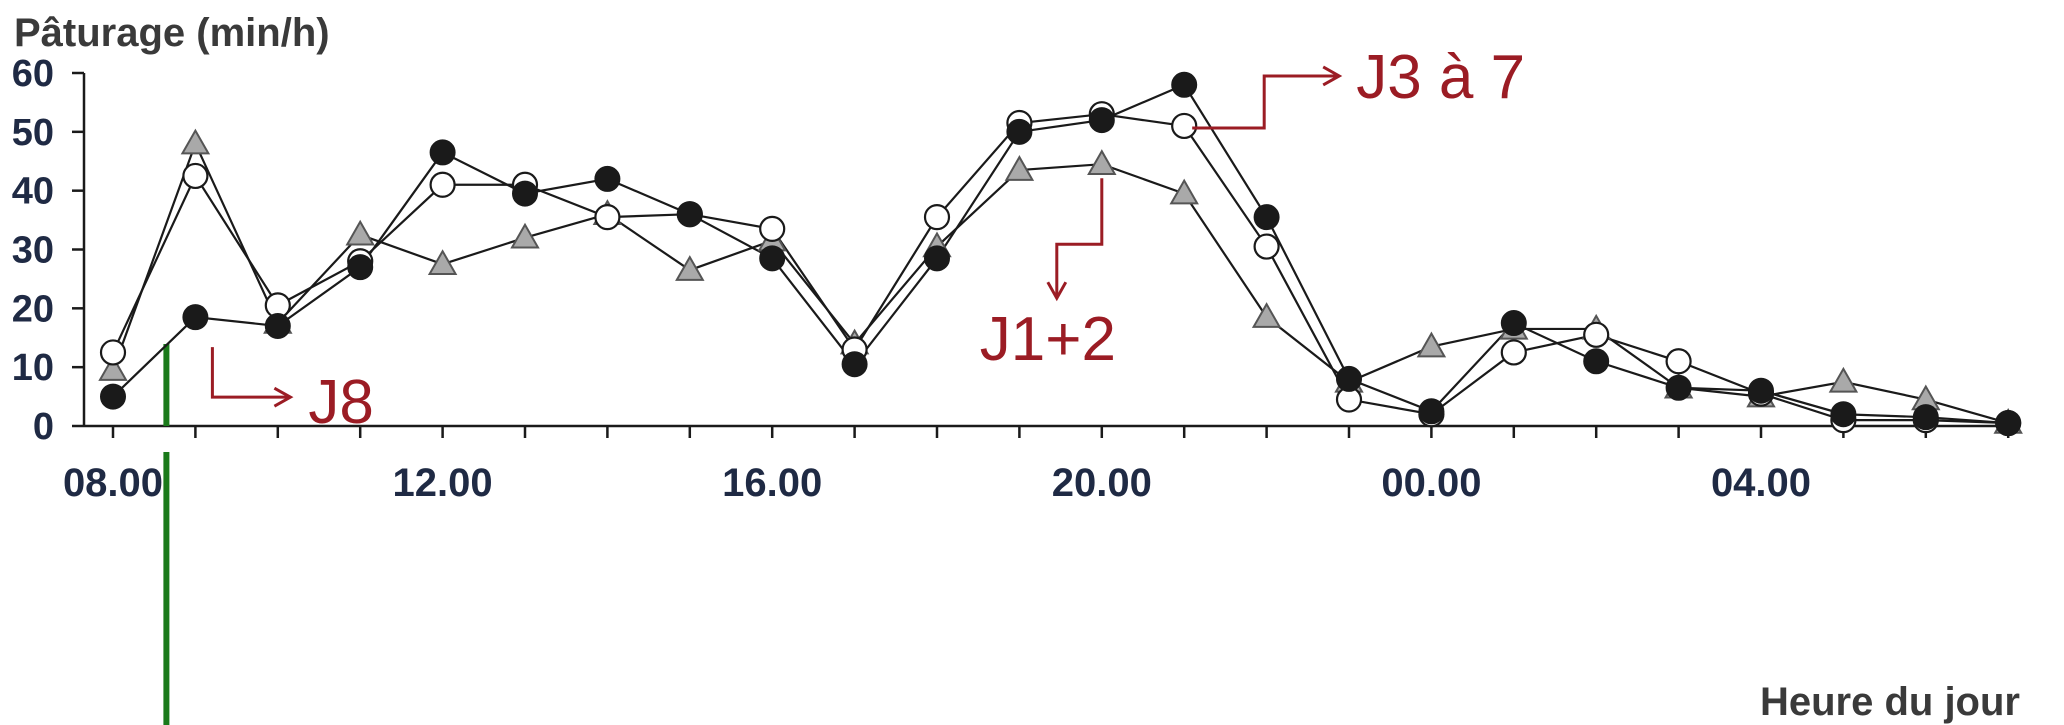 The image size is (2064, 725). Describe the element at coordinates (172, 33) in the screenshot. I see `y-axis-title: Pâturage (min/h)` at that location.